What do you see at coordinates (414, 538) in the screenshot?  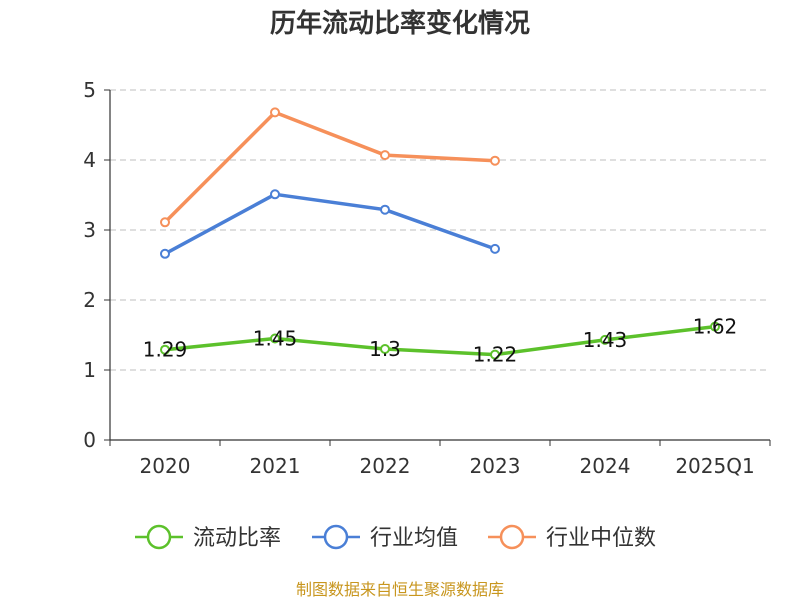 I see `legend-label: 行业均值` at bounding box center [414, 538].